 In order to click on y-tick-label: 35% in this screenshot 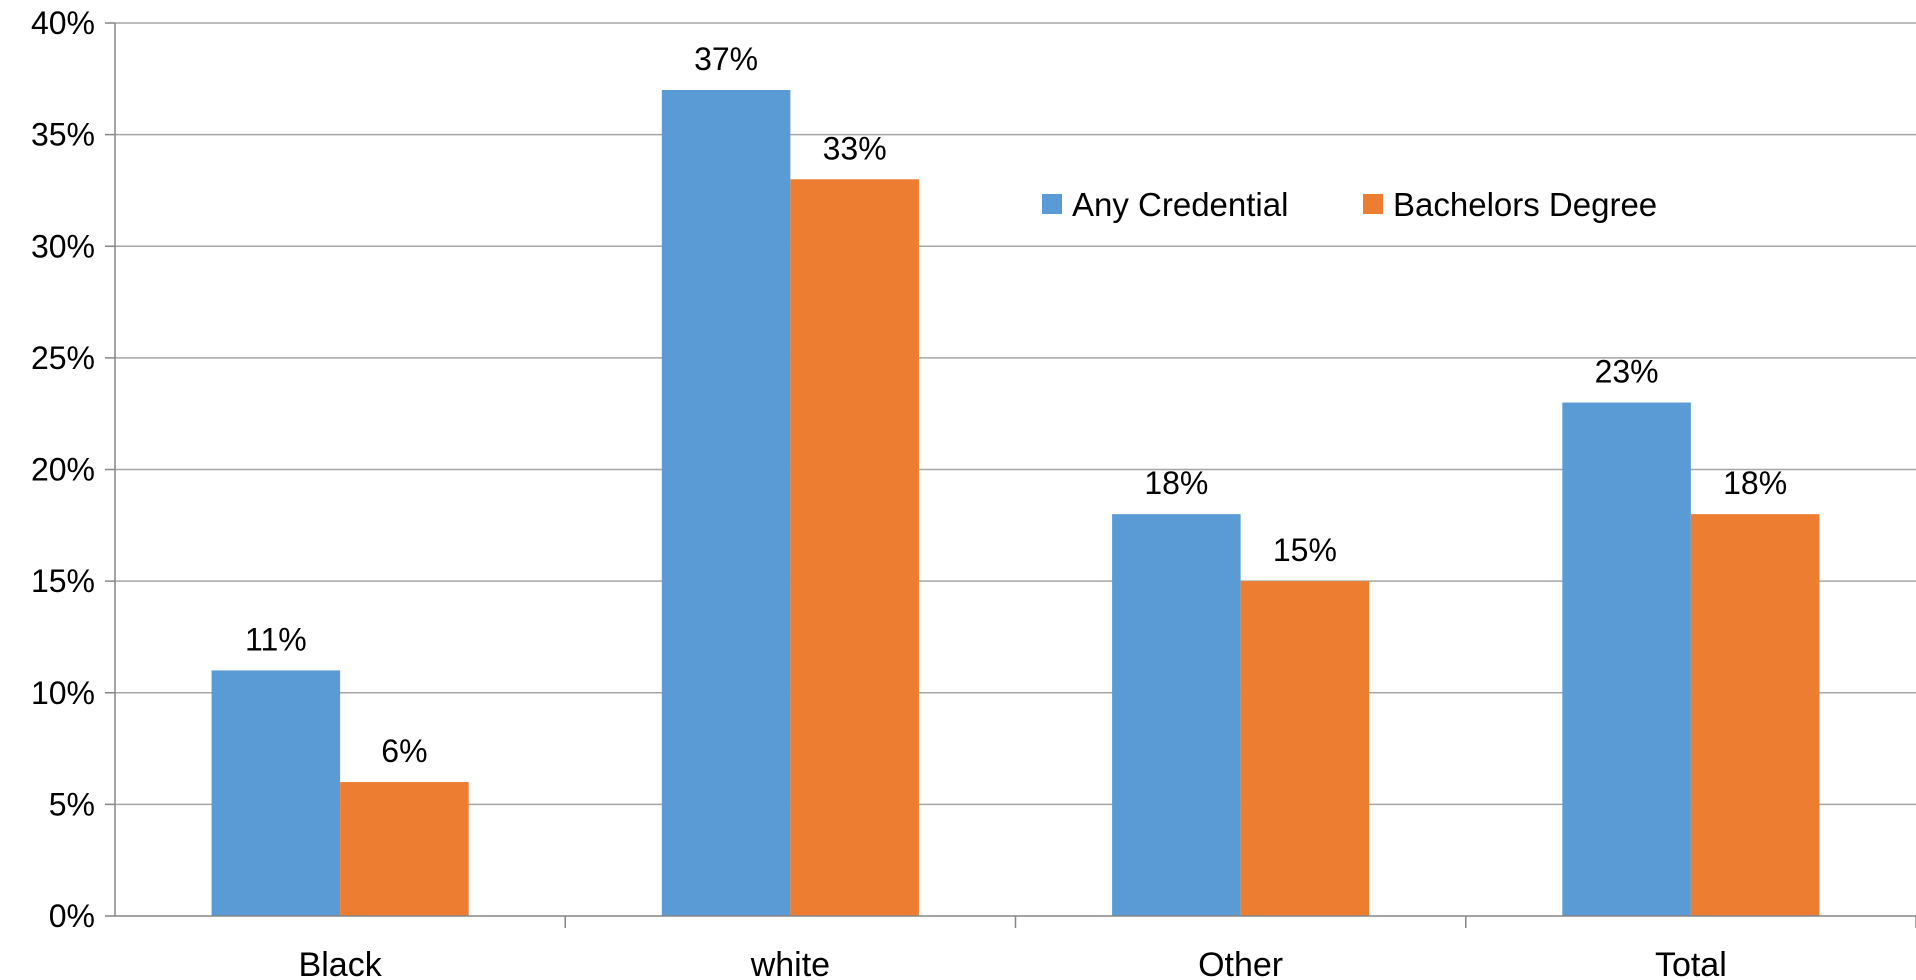, I will do `click(63, 135)`.